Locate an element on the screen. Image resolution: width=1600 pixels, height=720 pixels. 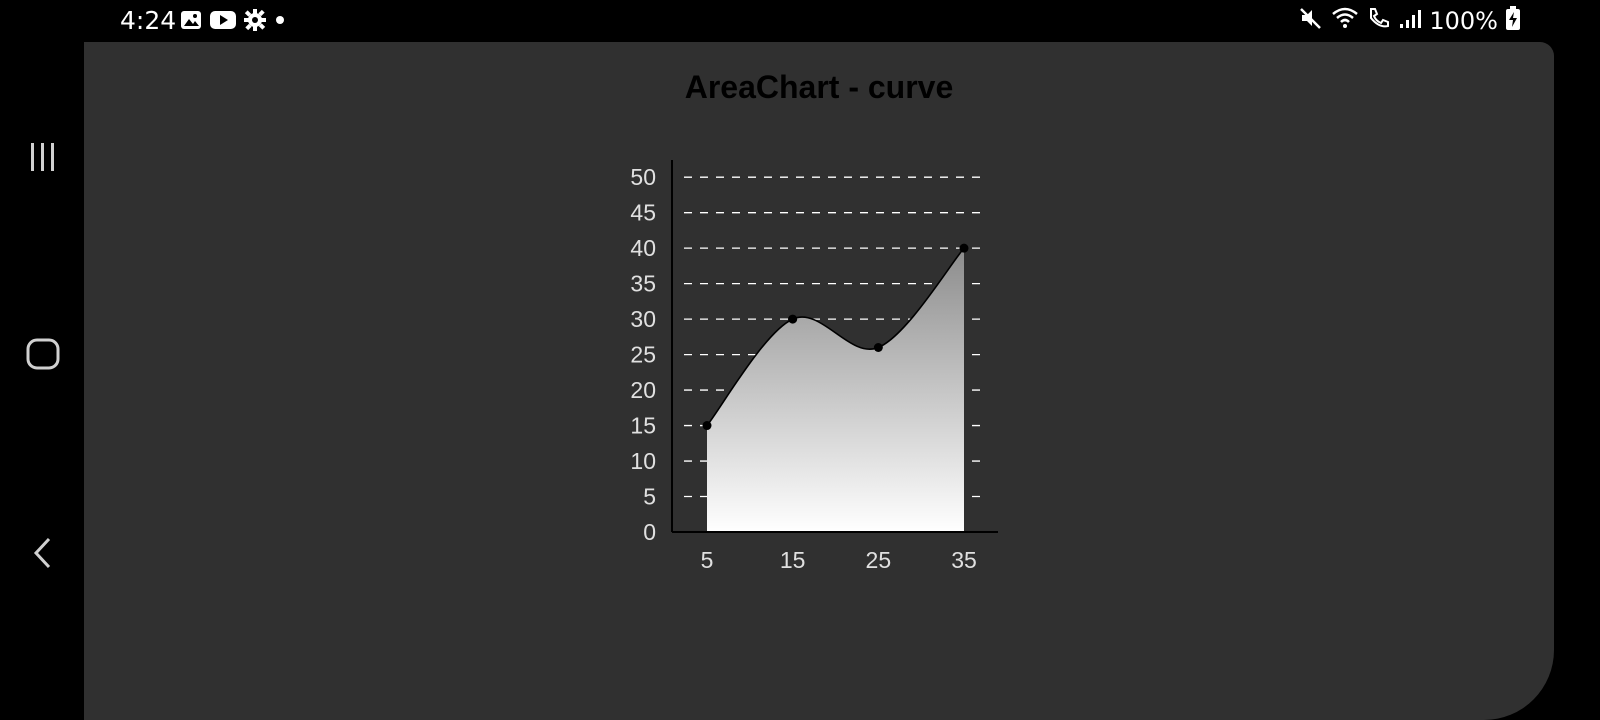
y-tick-label: 15 is located at coordinates (643, 426).